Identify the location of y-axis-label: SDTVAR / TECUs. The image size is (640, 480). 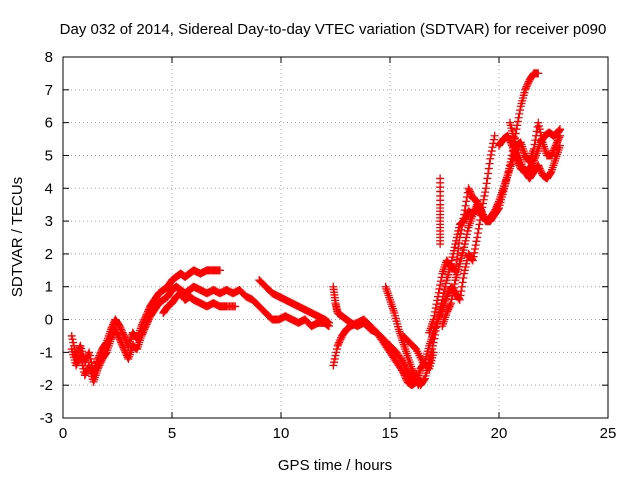
(17, 237).